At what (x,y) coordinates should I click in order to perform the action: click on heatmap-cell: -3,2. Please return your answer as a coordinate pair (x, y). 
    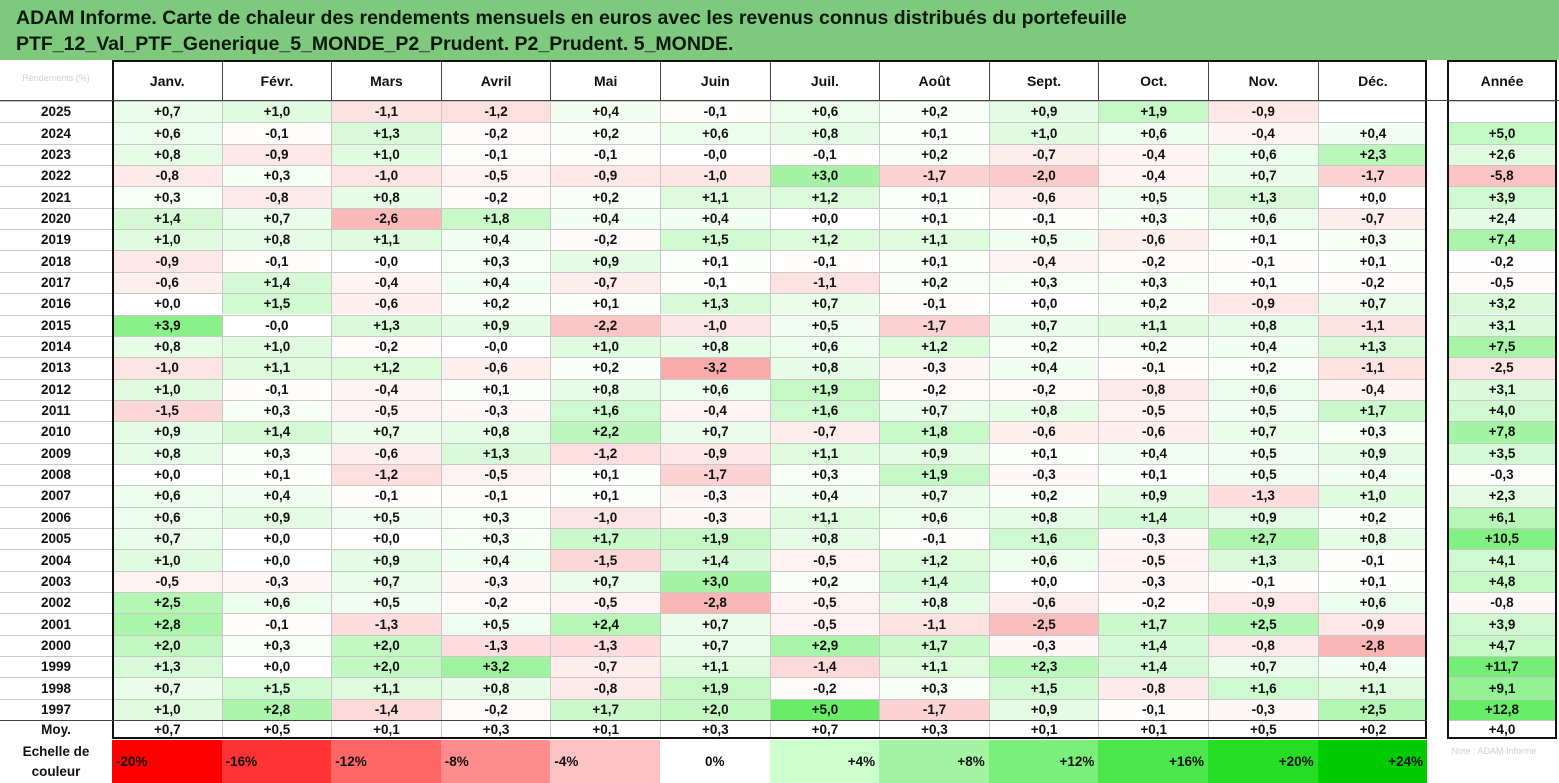
    Looking at the image, I should click on (715, 368).